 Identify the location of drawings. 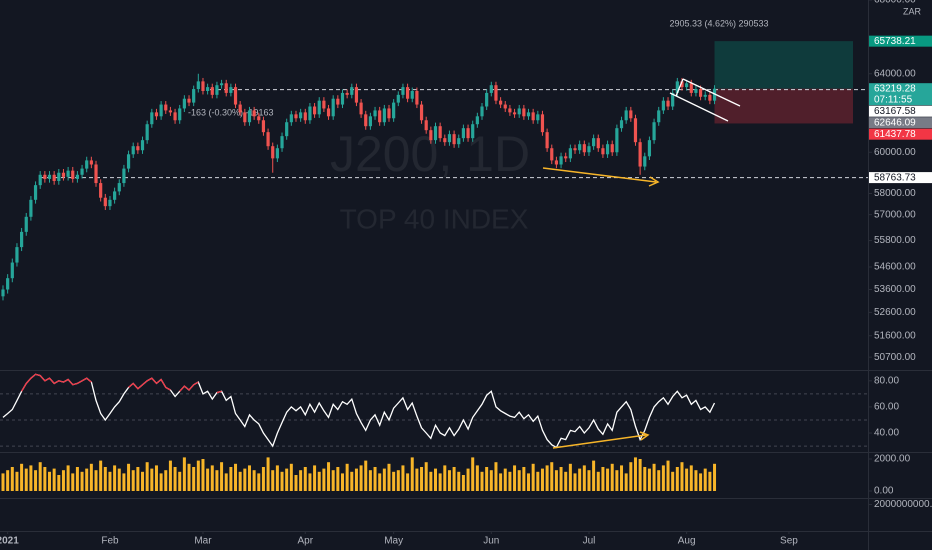
(641, 263).